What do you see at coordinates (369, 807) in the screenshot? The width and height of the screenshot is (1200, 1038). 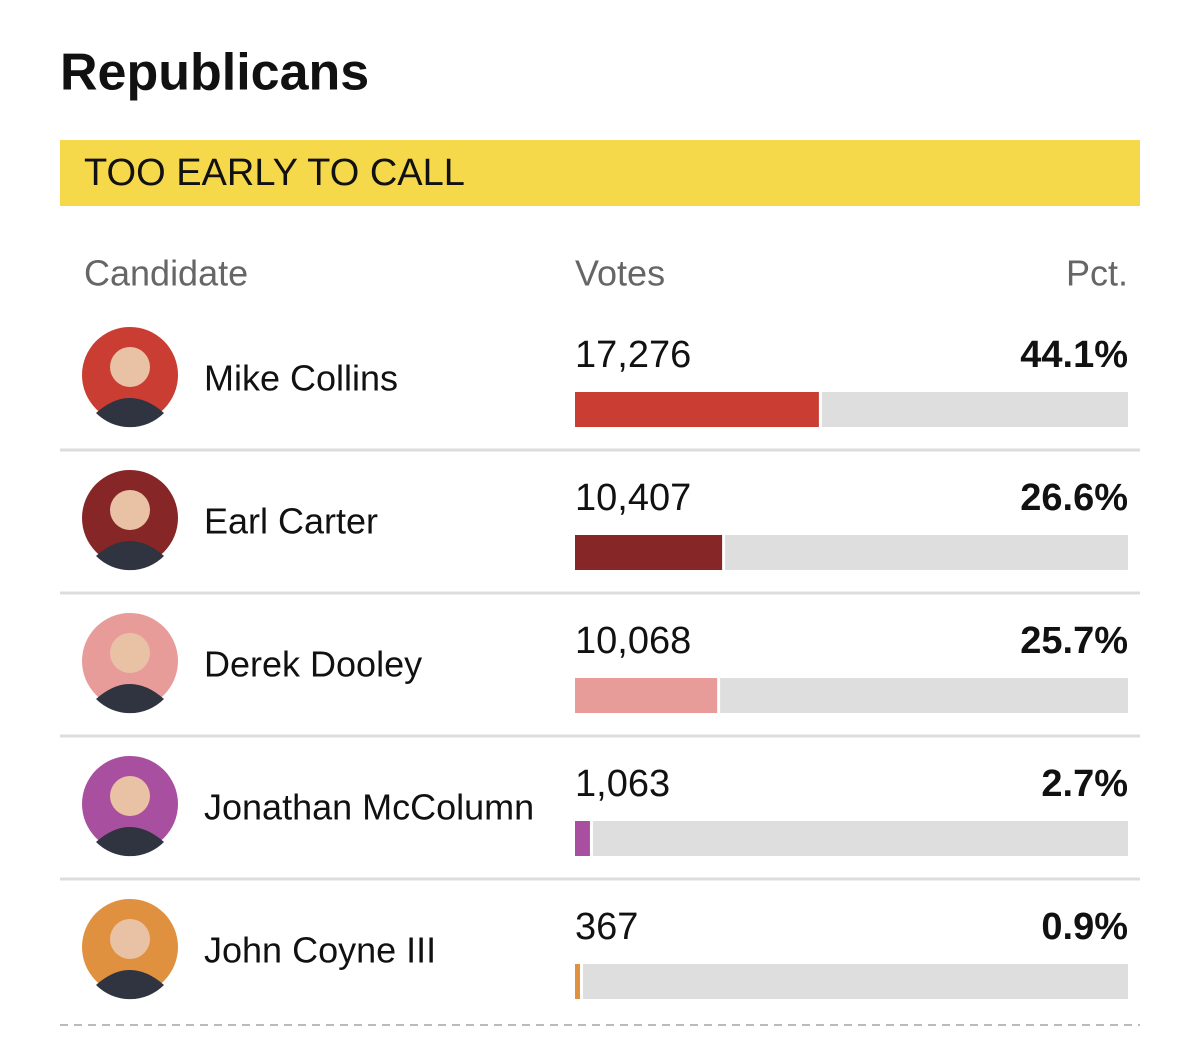 I see `candidate-name: Jonathan McColumn` at bounding box center [369, 807].